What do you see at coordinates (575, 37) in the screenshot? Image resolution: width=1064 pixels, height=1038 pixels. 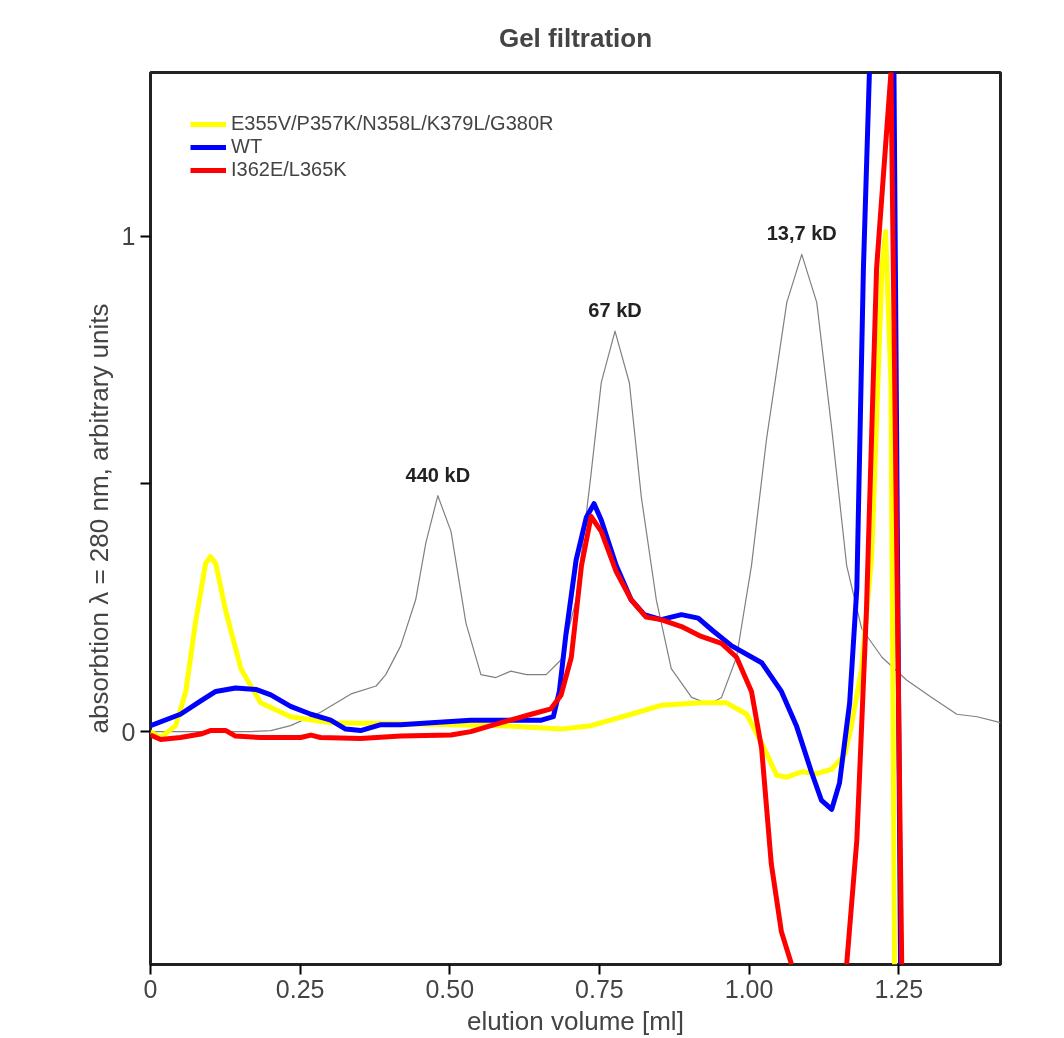 I see `chart-title: Gel filtration` at bounding box center [575, 37].